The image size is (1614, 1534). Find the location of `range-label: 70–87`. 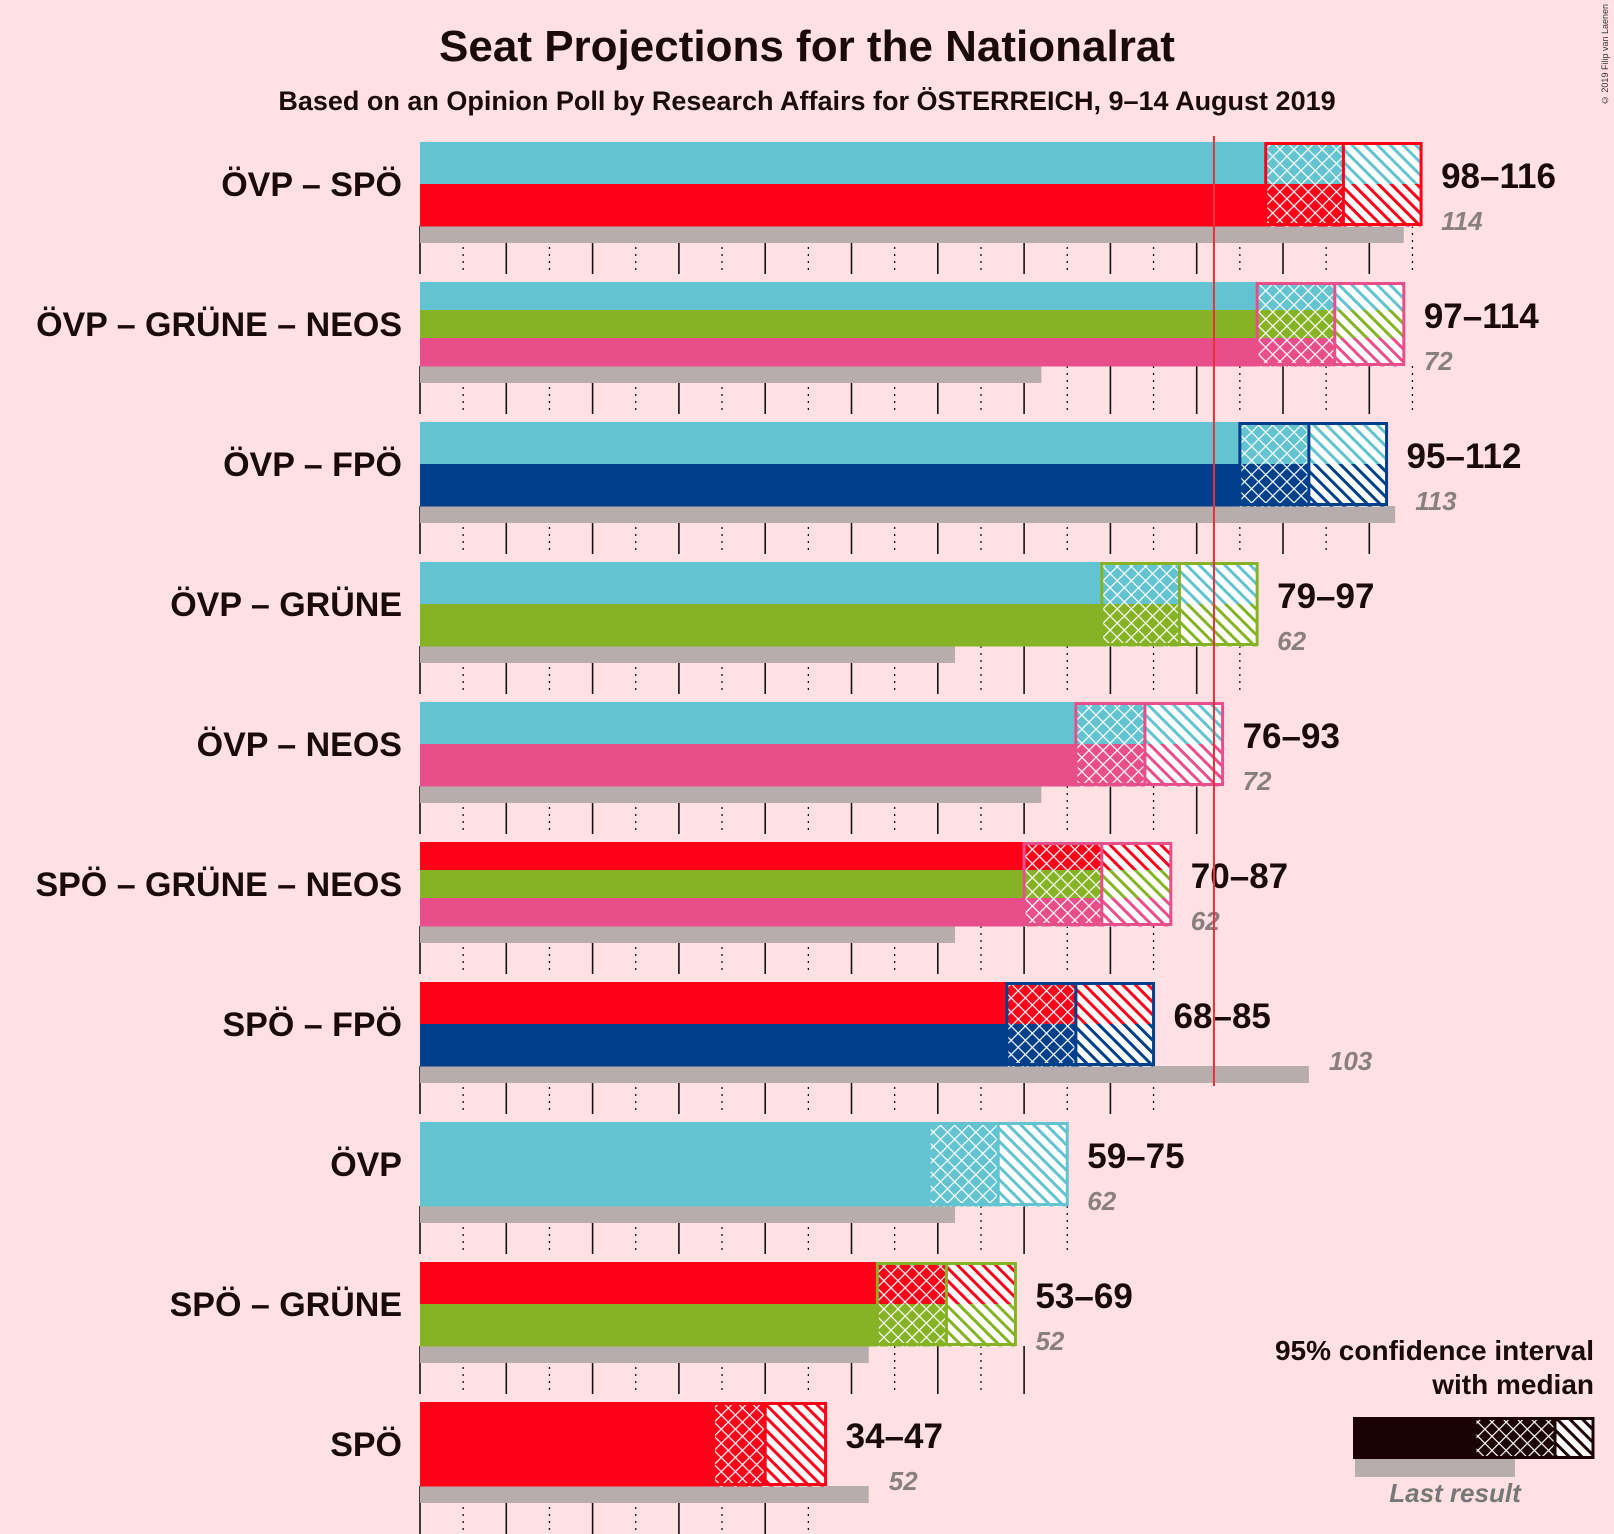

range-label: 70–87 is located at coordinates (1239, 876).